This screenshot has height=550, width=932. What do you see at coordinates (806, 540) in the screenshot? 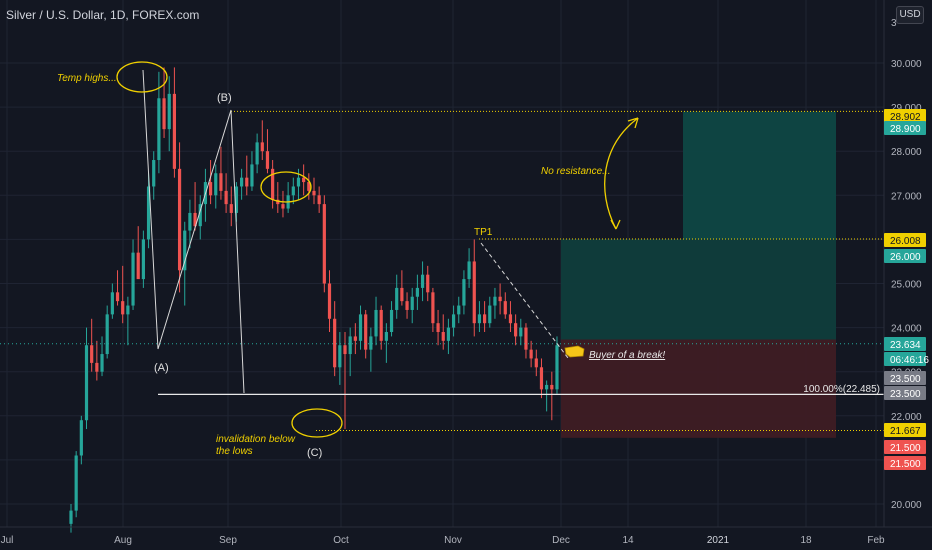
I see `time-tick-label: 18` at bounding box center [806, 540].